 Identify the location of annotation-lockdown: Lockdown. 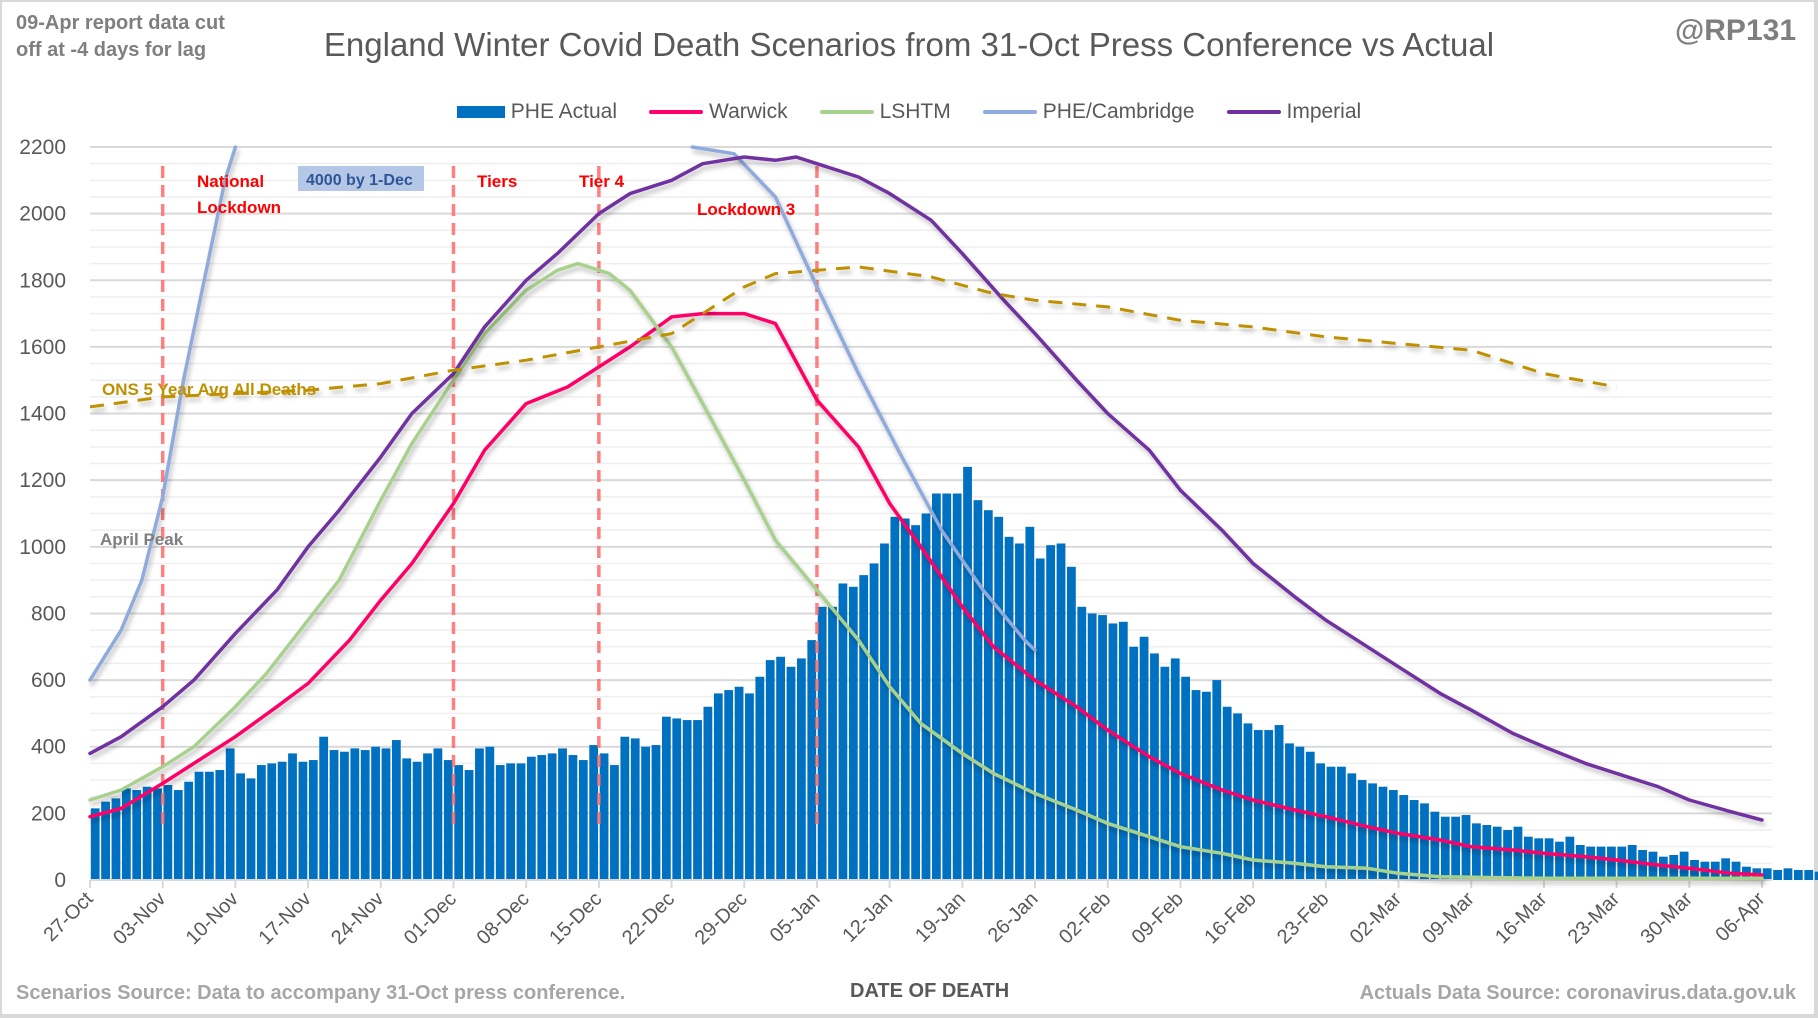
(239, 207).